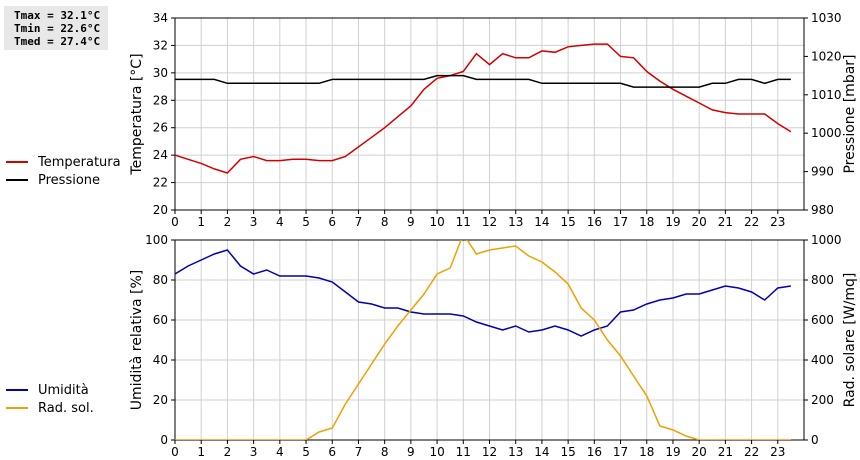  Describe the element at coordinates (17, 390) in the screenshot. I see `legend-swatch-blue` at that location.